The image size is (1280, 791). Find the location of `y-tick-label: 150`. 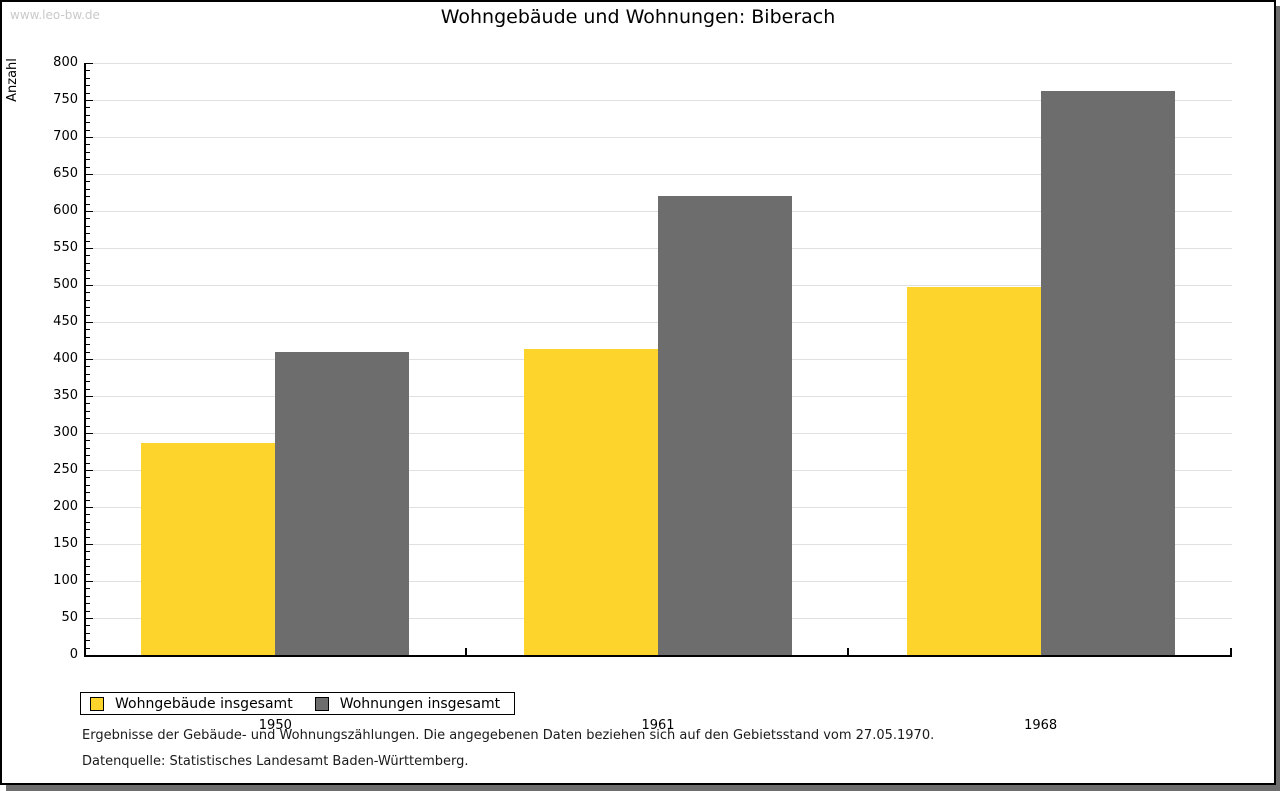

y-tick-label: 150 is located at coordinates (65, 543).